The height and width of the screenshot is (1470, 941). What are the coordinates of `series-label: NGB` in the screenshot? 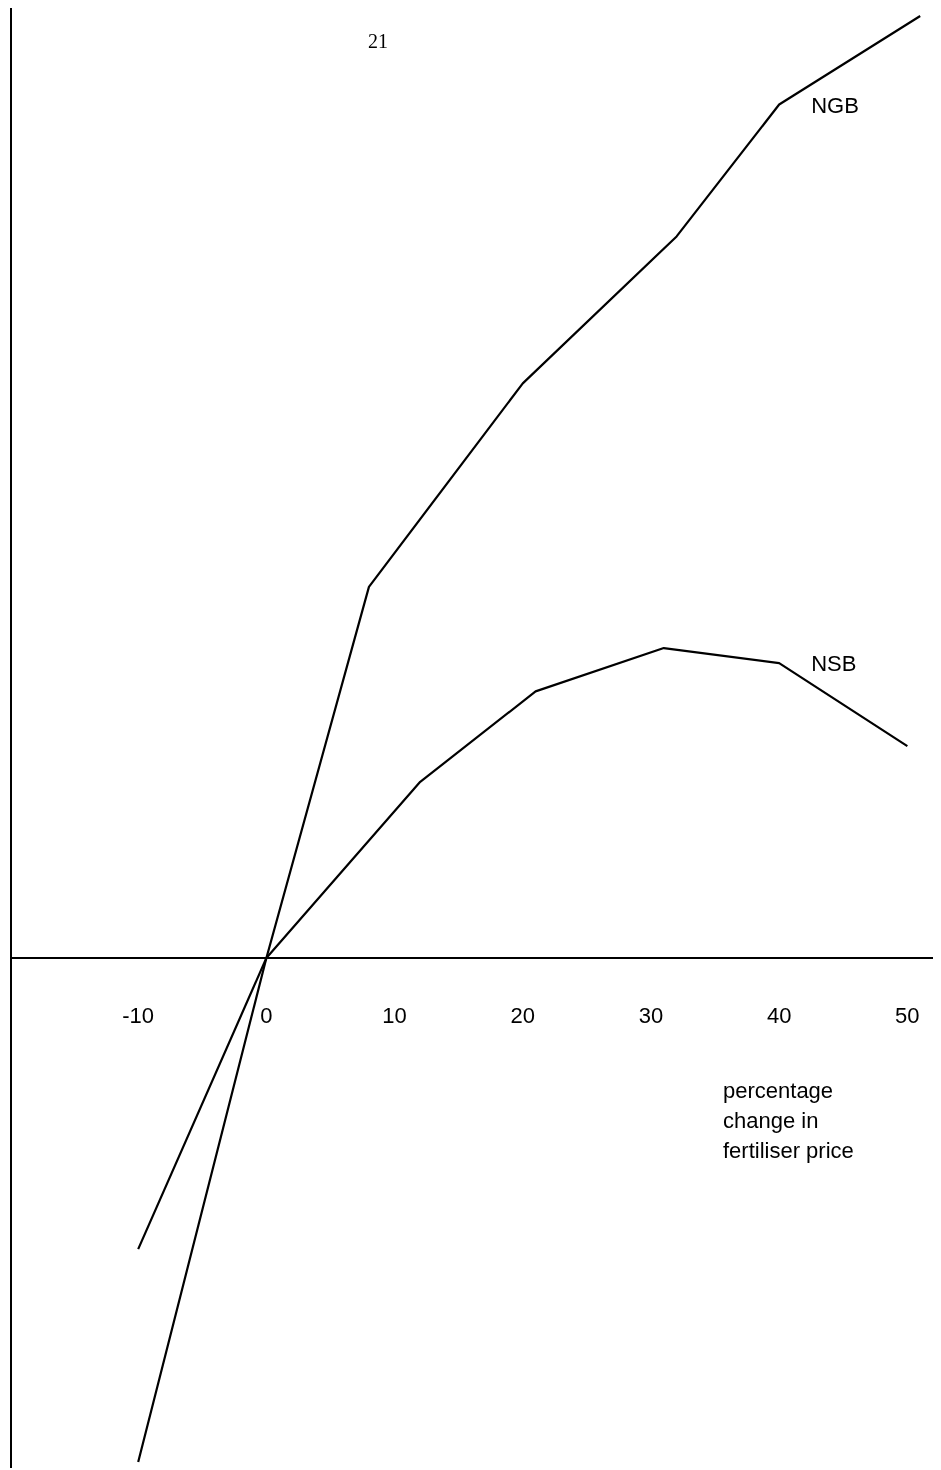 It's located at (835, 105).